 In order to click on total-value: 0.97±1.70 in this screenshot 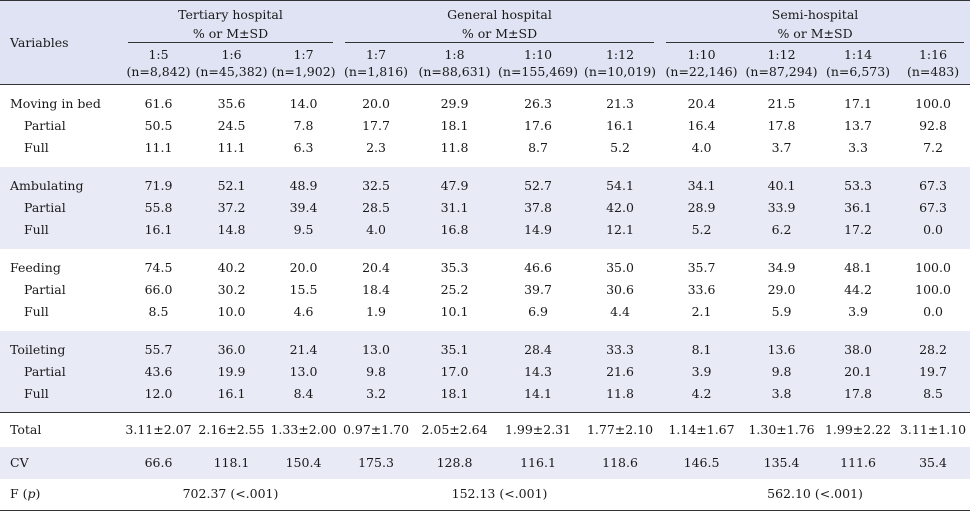, I will do `click(376, 429)`.